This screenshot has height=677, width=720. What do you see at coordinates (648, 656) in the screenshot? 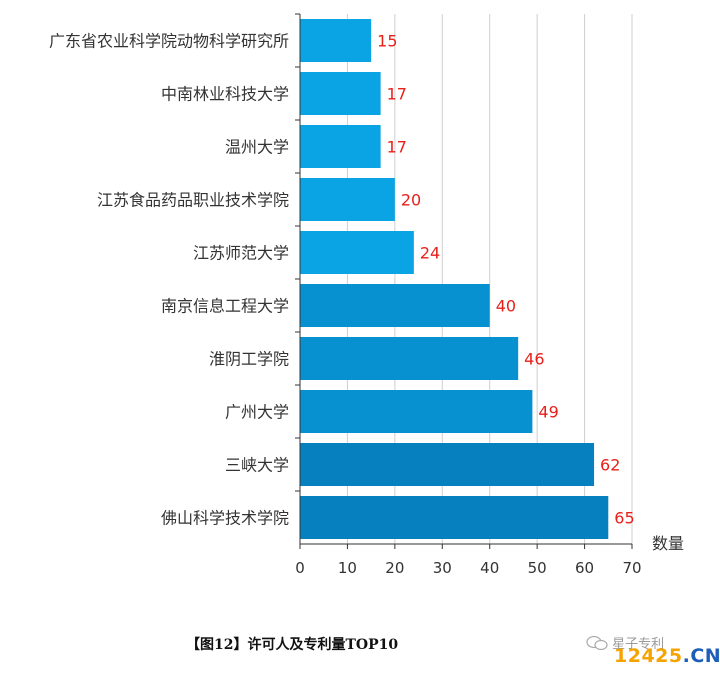
I see `watermark-site-number: 12425` at bounding box center [648, 656].